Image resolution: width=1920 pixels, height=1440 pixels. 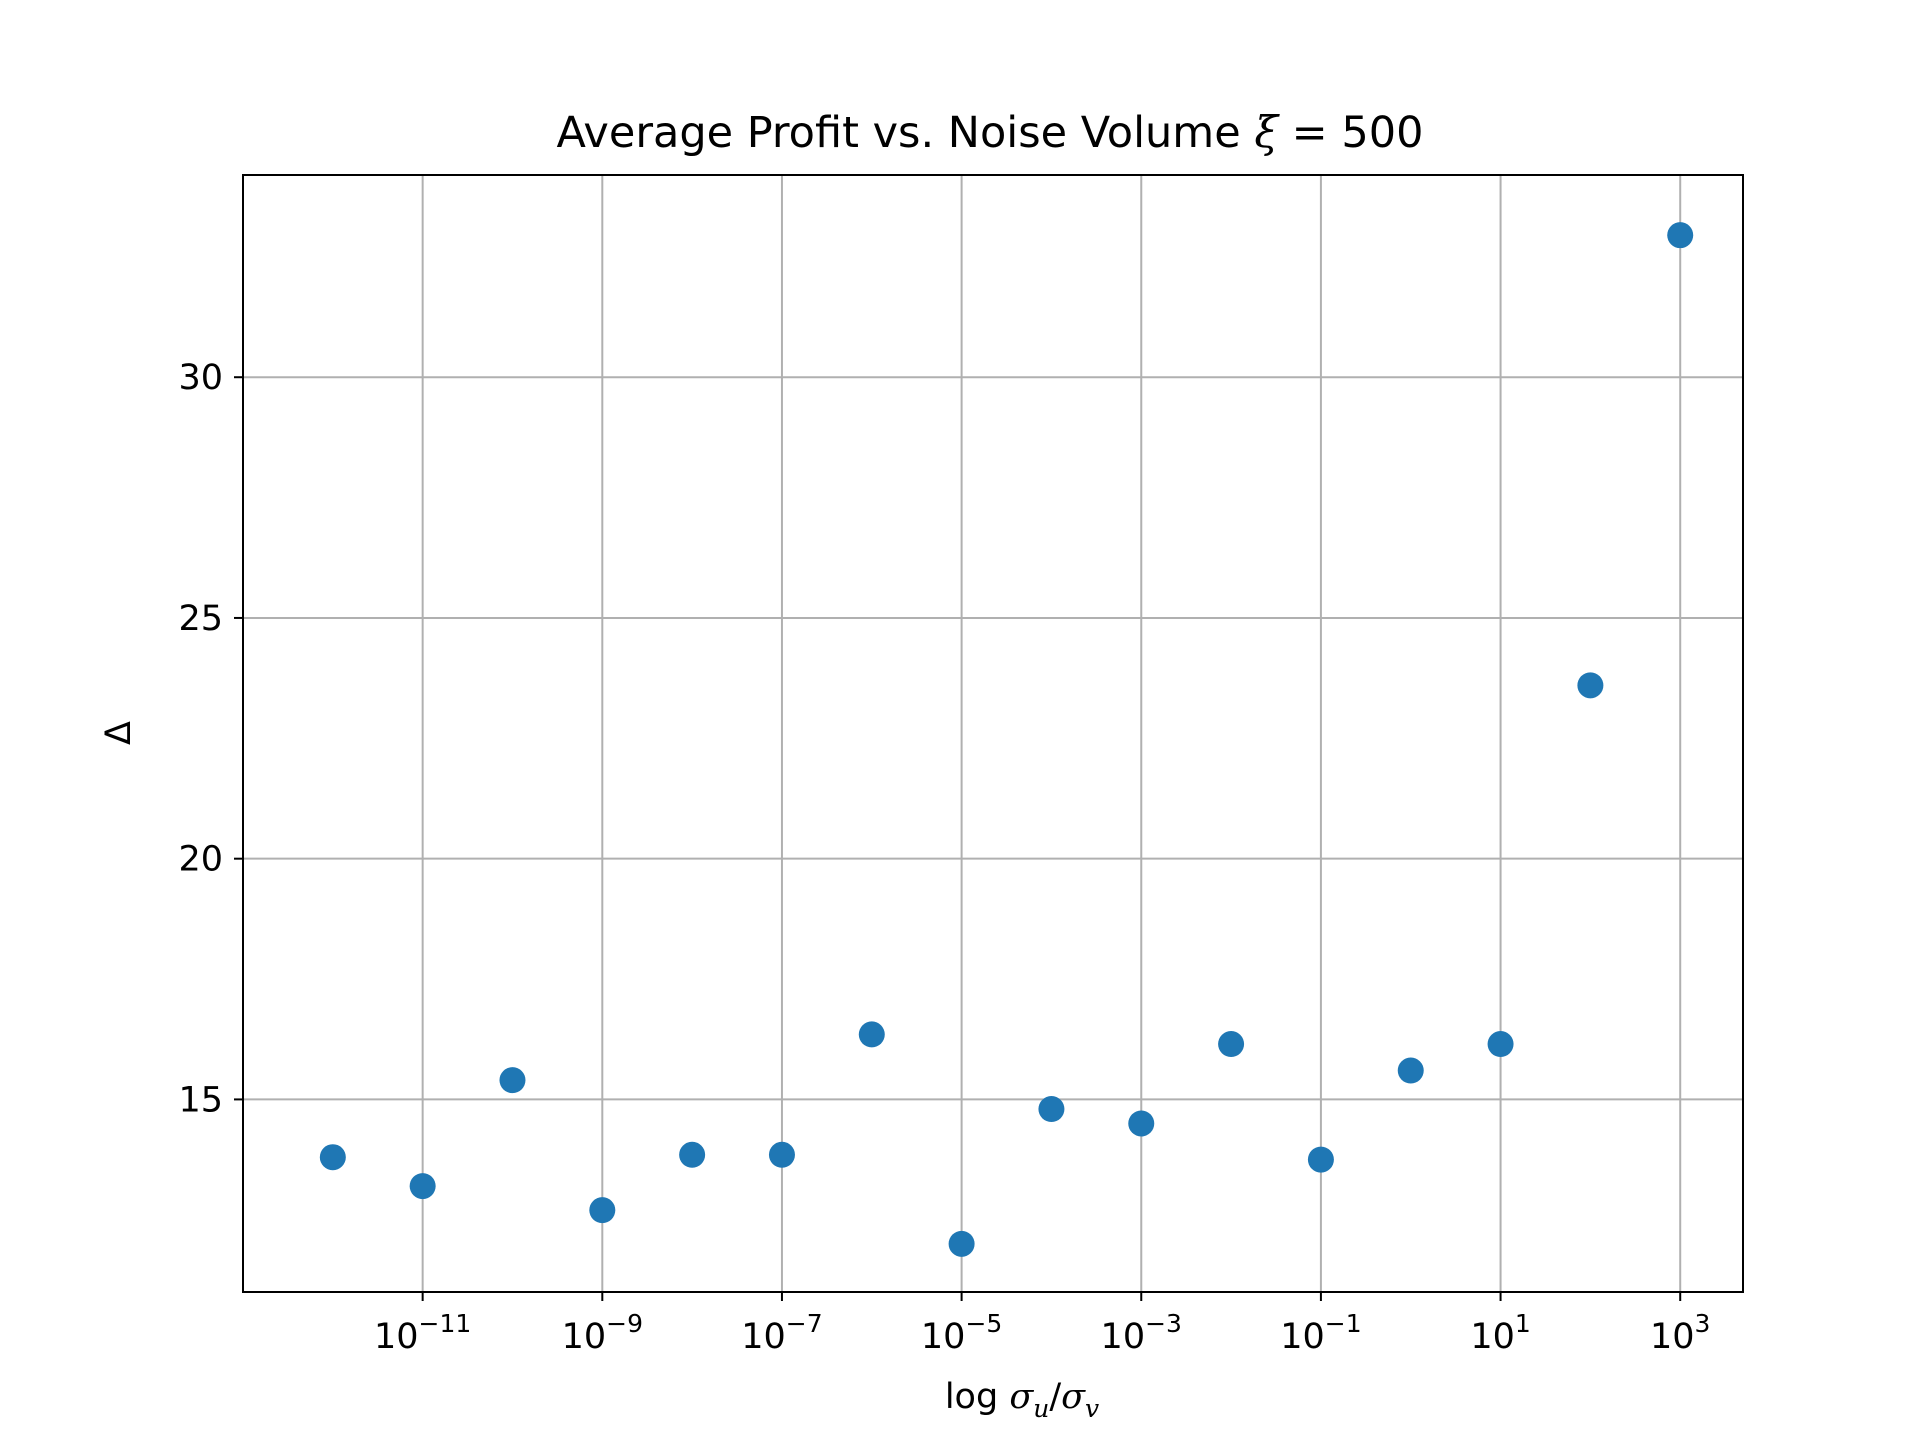 I want to click on chart-title-value: = 500, so click(x=1350, y=133).